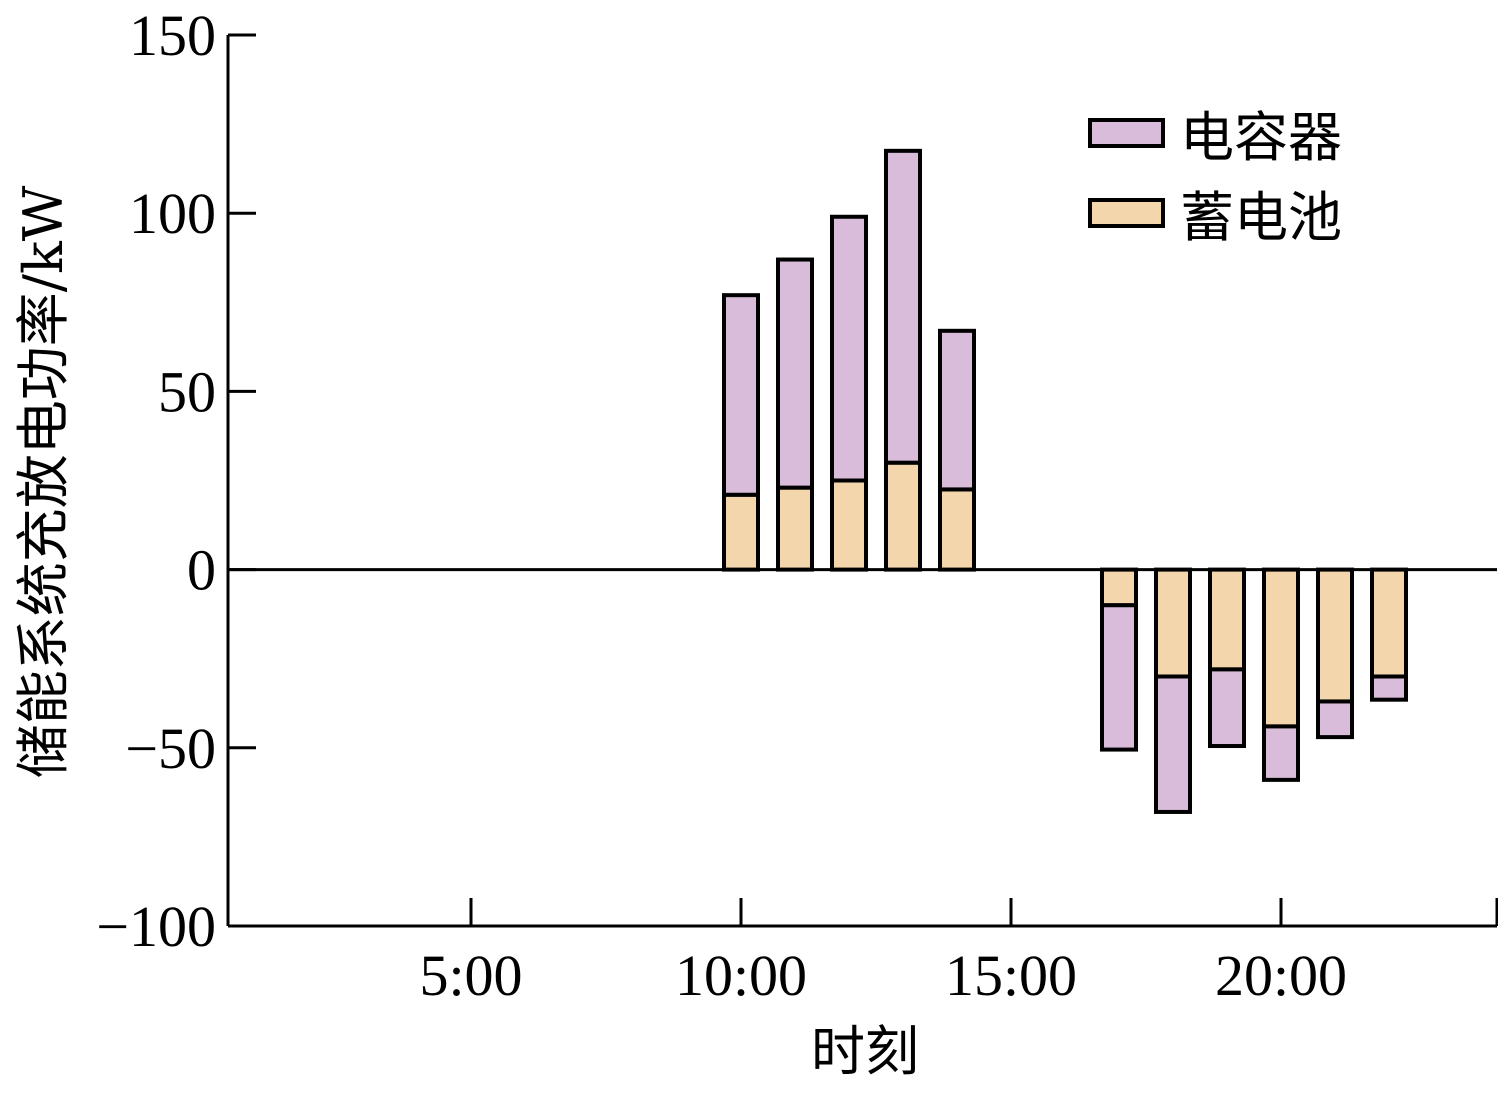 The height and width of the screenshot is (1093, 1498). Describe the element at coordinates (741, 975) in the screenshot. I see `x-tick-label: 10:00` at that location.